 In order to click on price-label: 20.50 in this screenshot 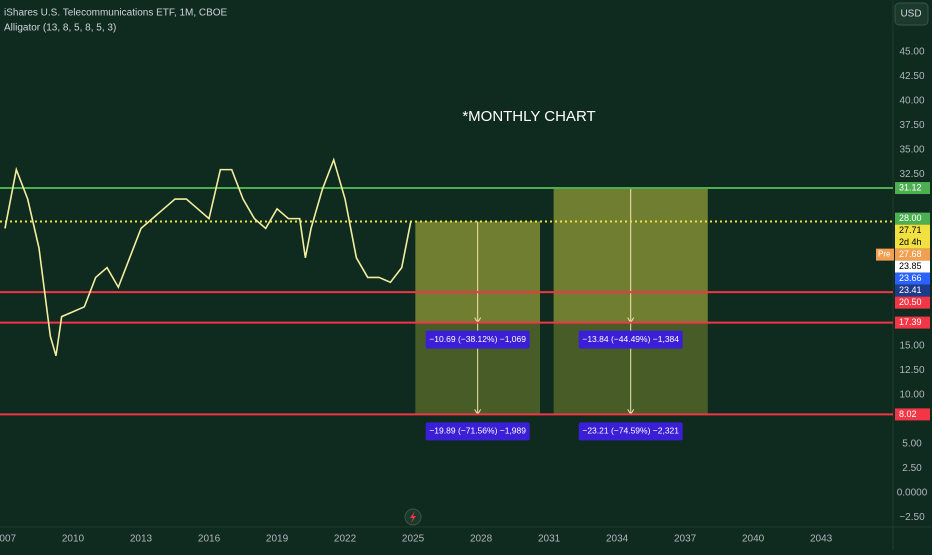, I will do `click(910, 302)`.